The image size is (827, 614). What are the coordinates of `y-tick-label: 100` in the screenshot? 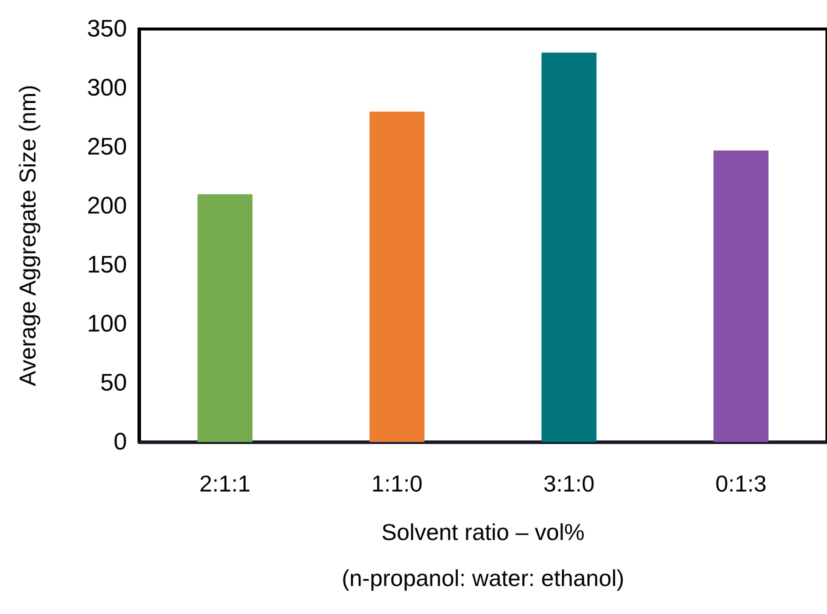 It's located at (106, 324).